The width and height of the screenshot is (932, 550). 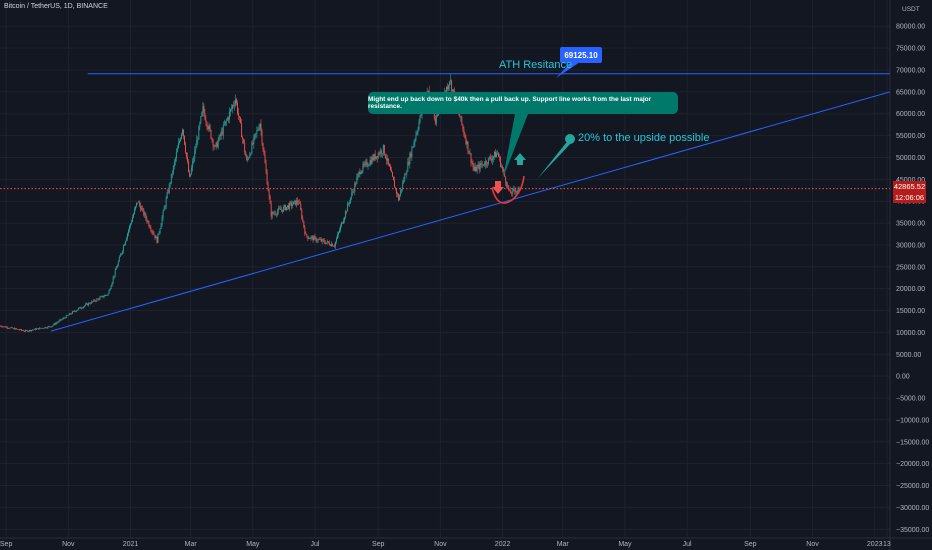 I want to click on y-tick-label: −20000.00, so click(x=912, y=464).